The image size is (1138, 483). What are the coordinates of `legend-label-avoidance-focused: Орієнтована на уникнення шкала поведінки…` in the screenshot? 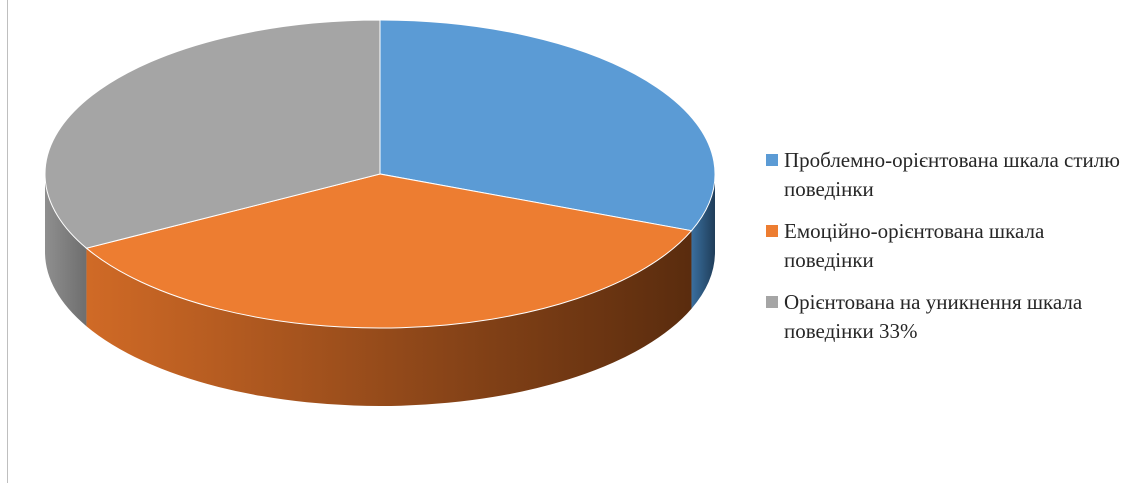 It's located at (933, 316).